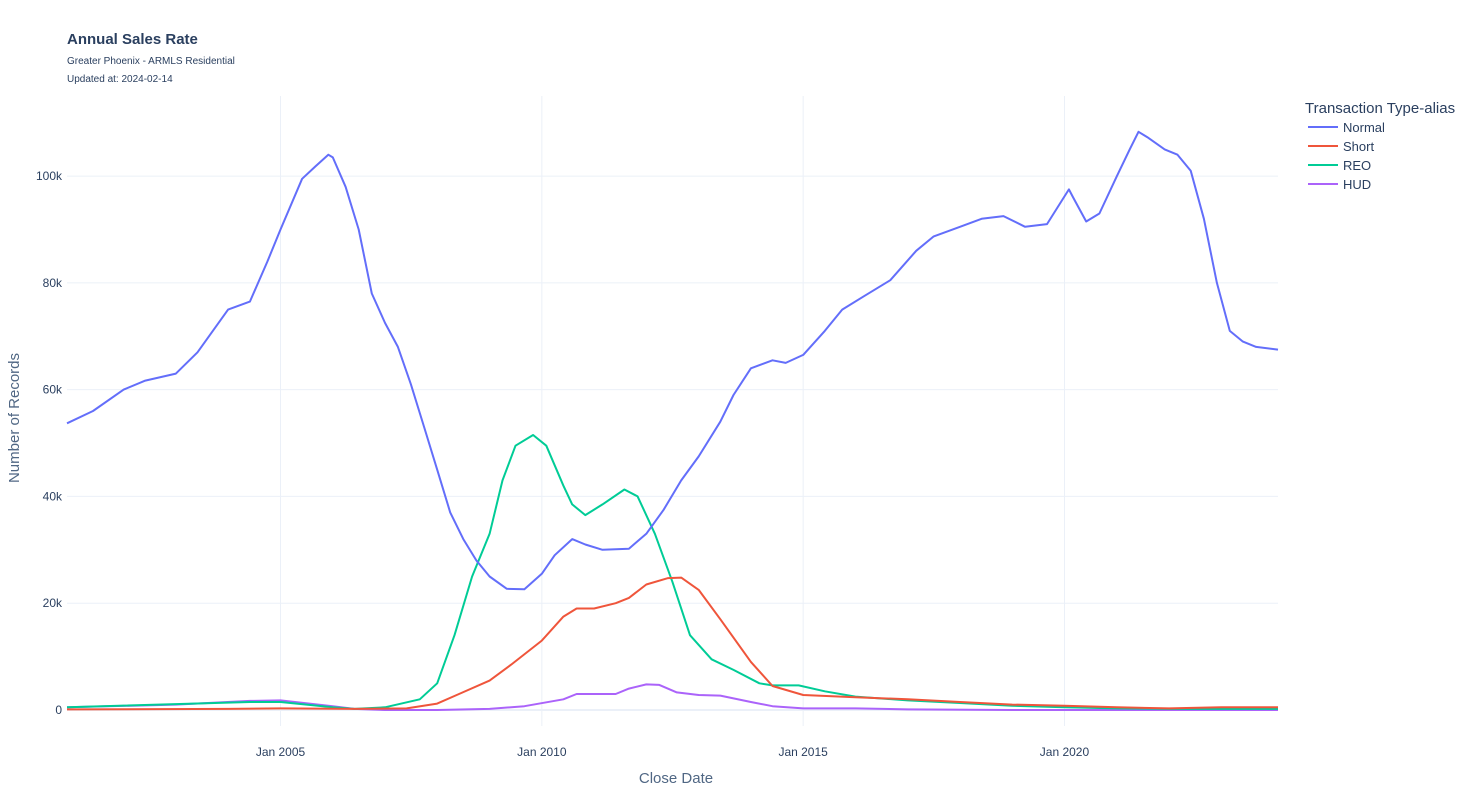 This screenshot has height=793, width=1474. Describe the element at coordinates (1339, 184) in the screenshot. I see `legend-item-hud: HUD` at that location.